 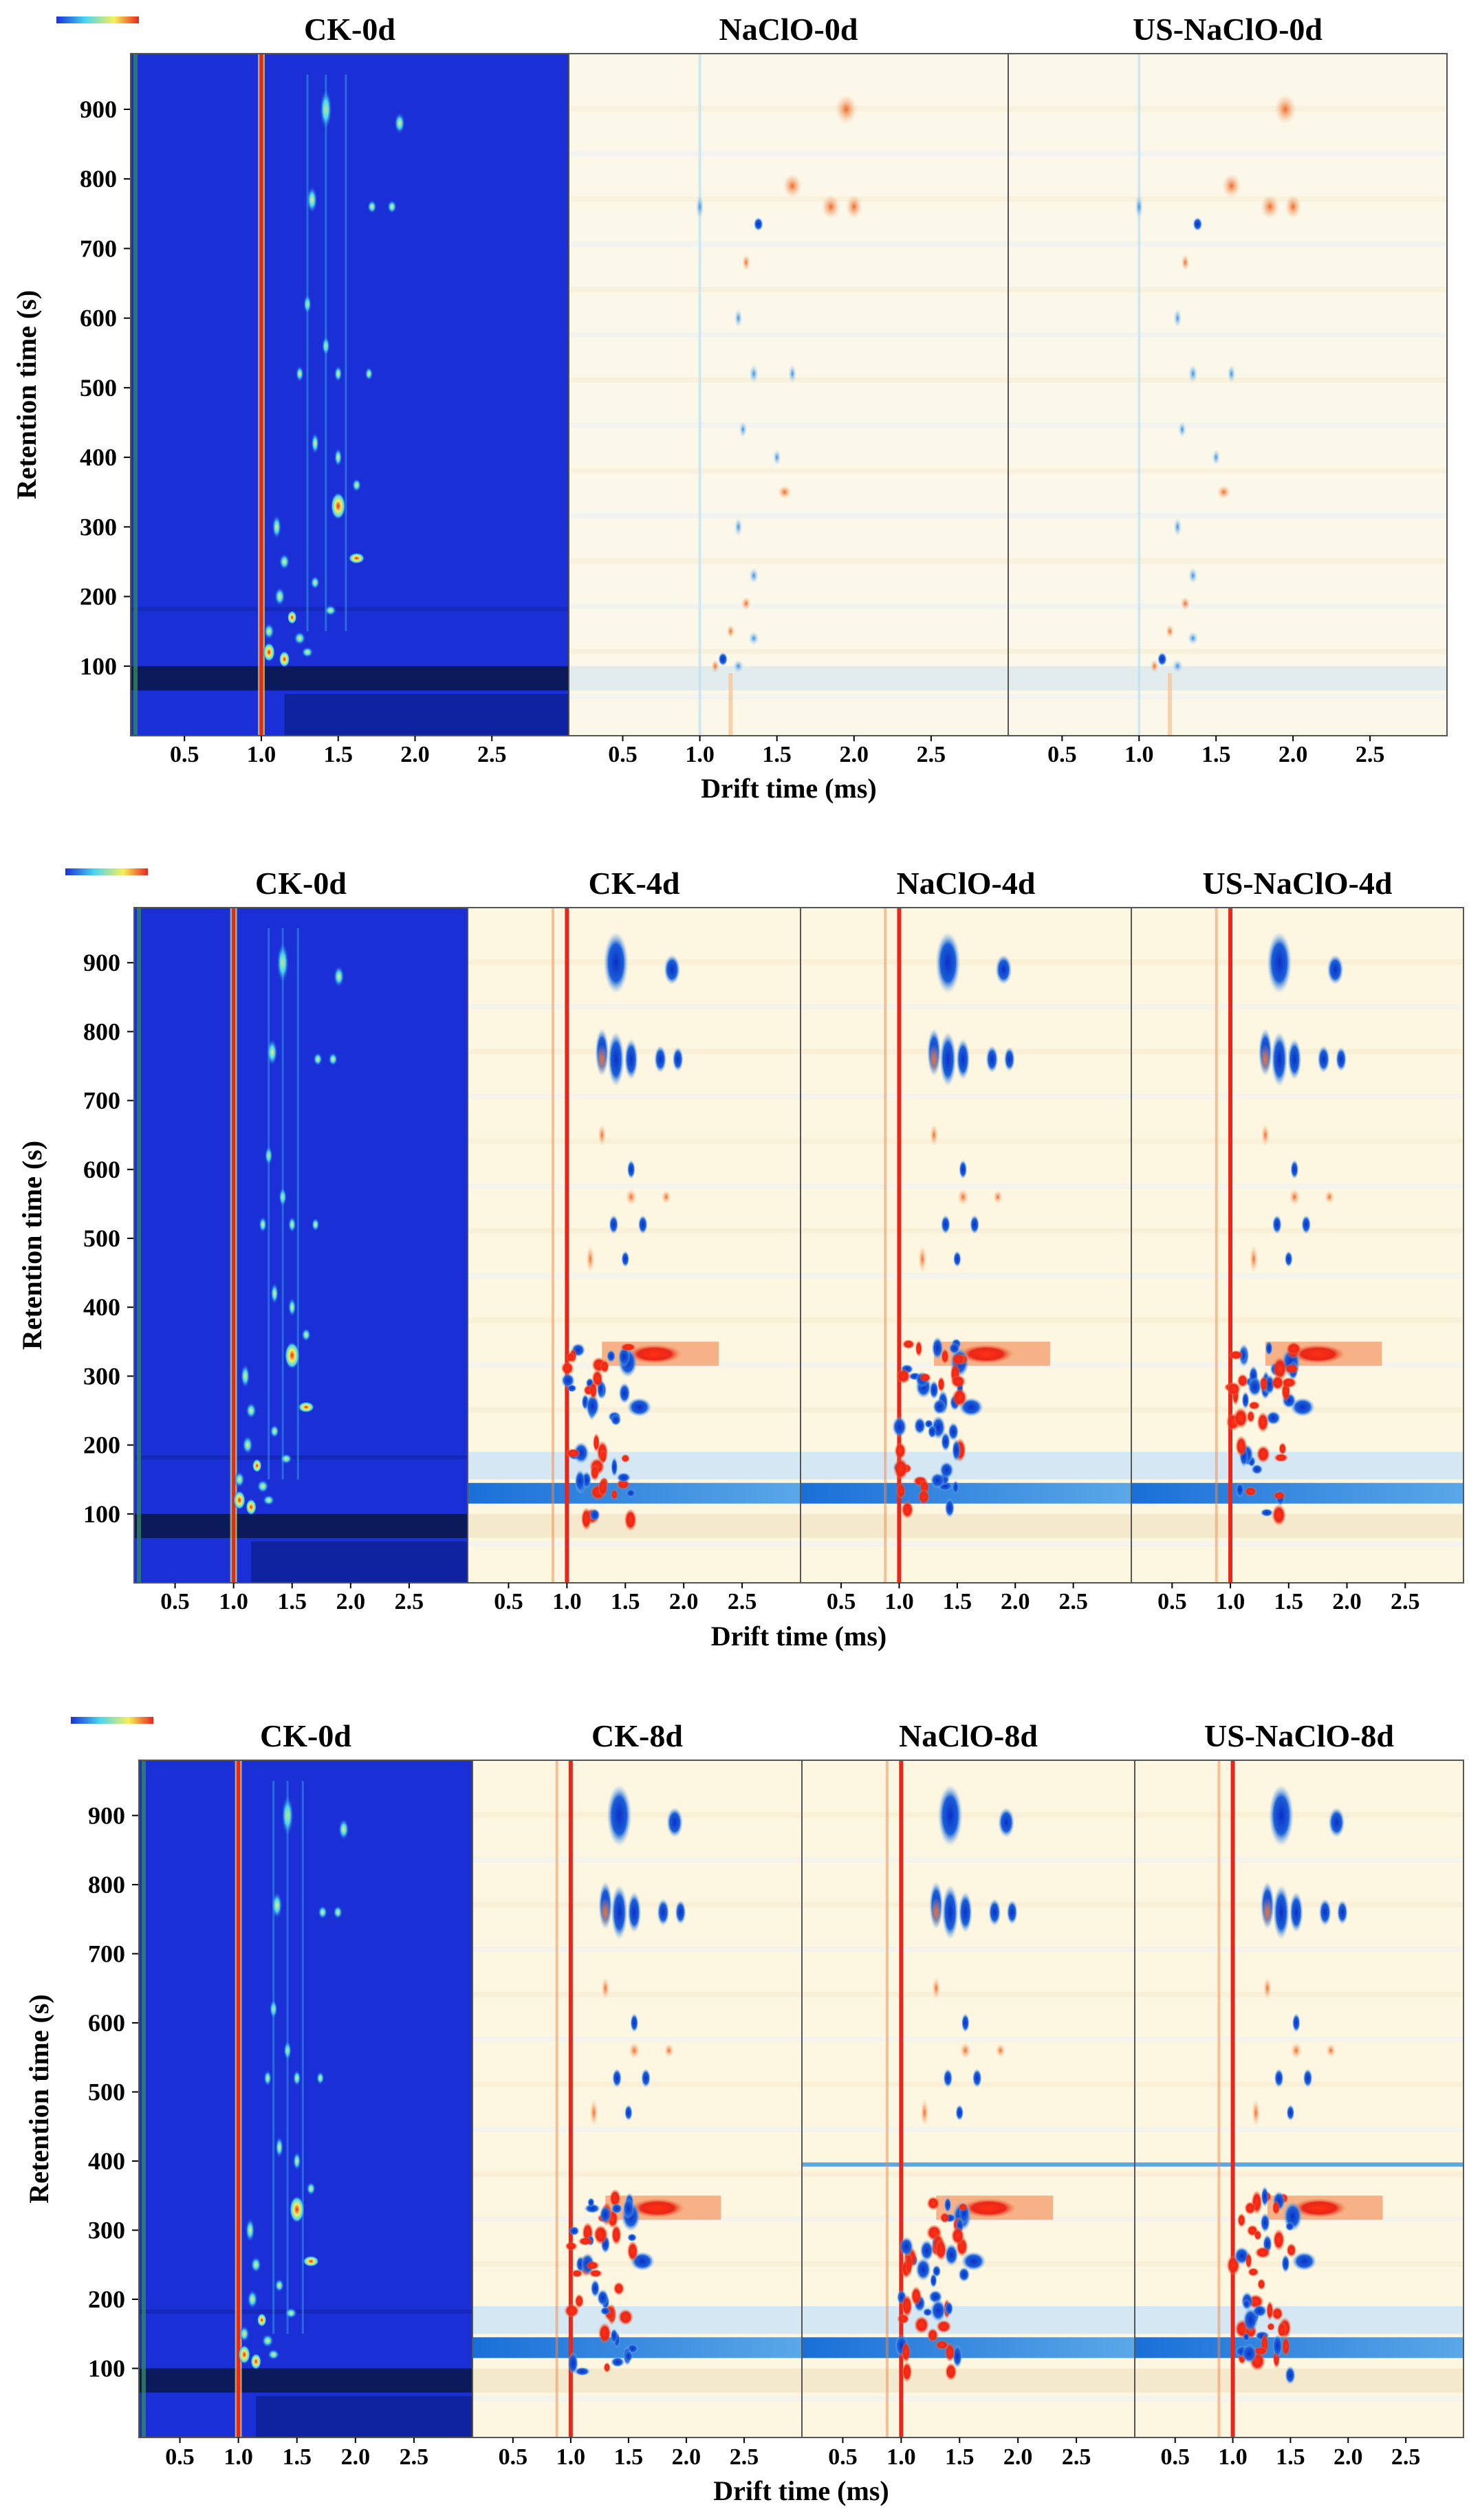 I want to click on panel-title: CK-4d, so click(x=634, y=883).